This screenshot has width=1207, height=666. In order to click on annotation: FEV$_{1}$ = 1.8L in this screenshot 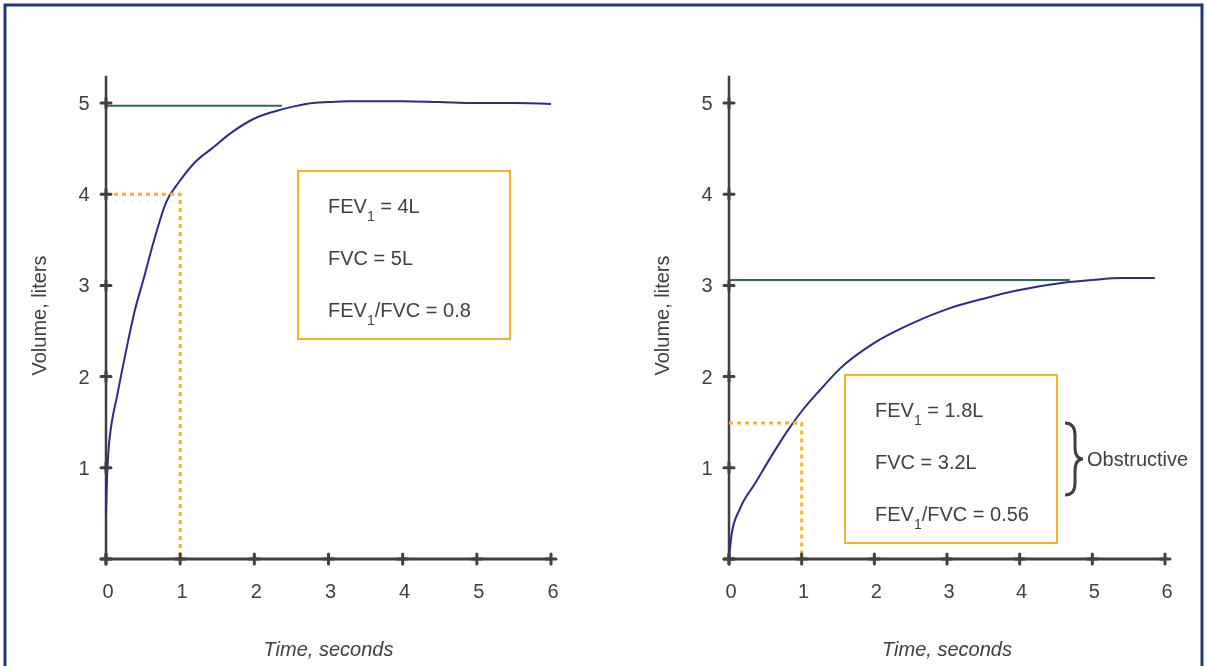, I will do `click(929, 413)`.